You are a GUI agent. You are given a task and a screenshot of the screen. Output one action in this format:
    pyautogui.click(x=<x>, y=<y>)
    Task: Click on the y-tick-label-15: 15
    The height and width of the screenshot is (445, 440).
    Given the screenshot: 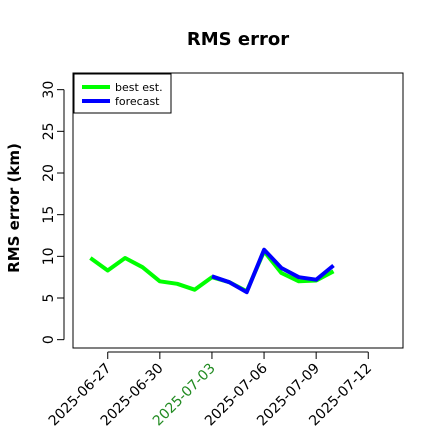 What is the action you would take?
    pyautogui.click(x=49, y=215)
    